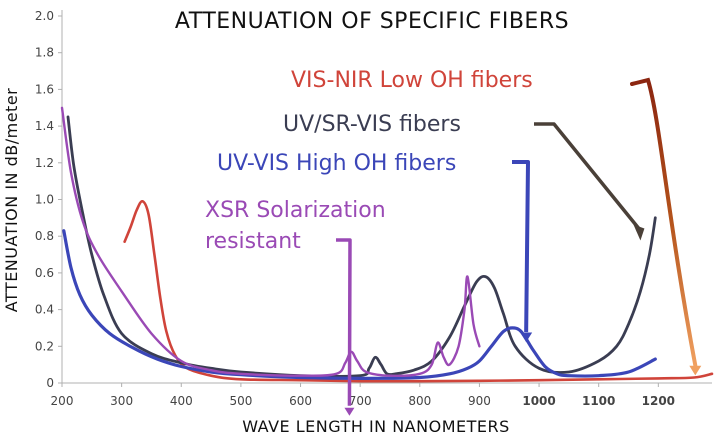  What do you see at coordinates (44, 16) in the screenshot?
I see `y-tick-label: 2.0` at bounding box center [44, 16].